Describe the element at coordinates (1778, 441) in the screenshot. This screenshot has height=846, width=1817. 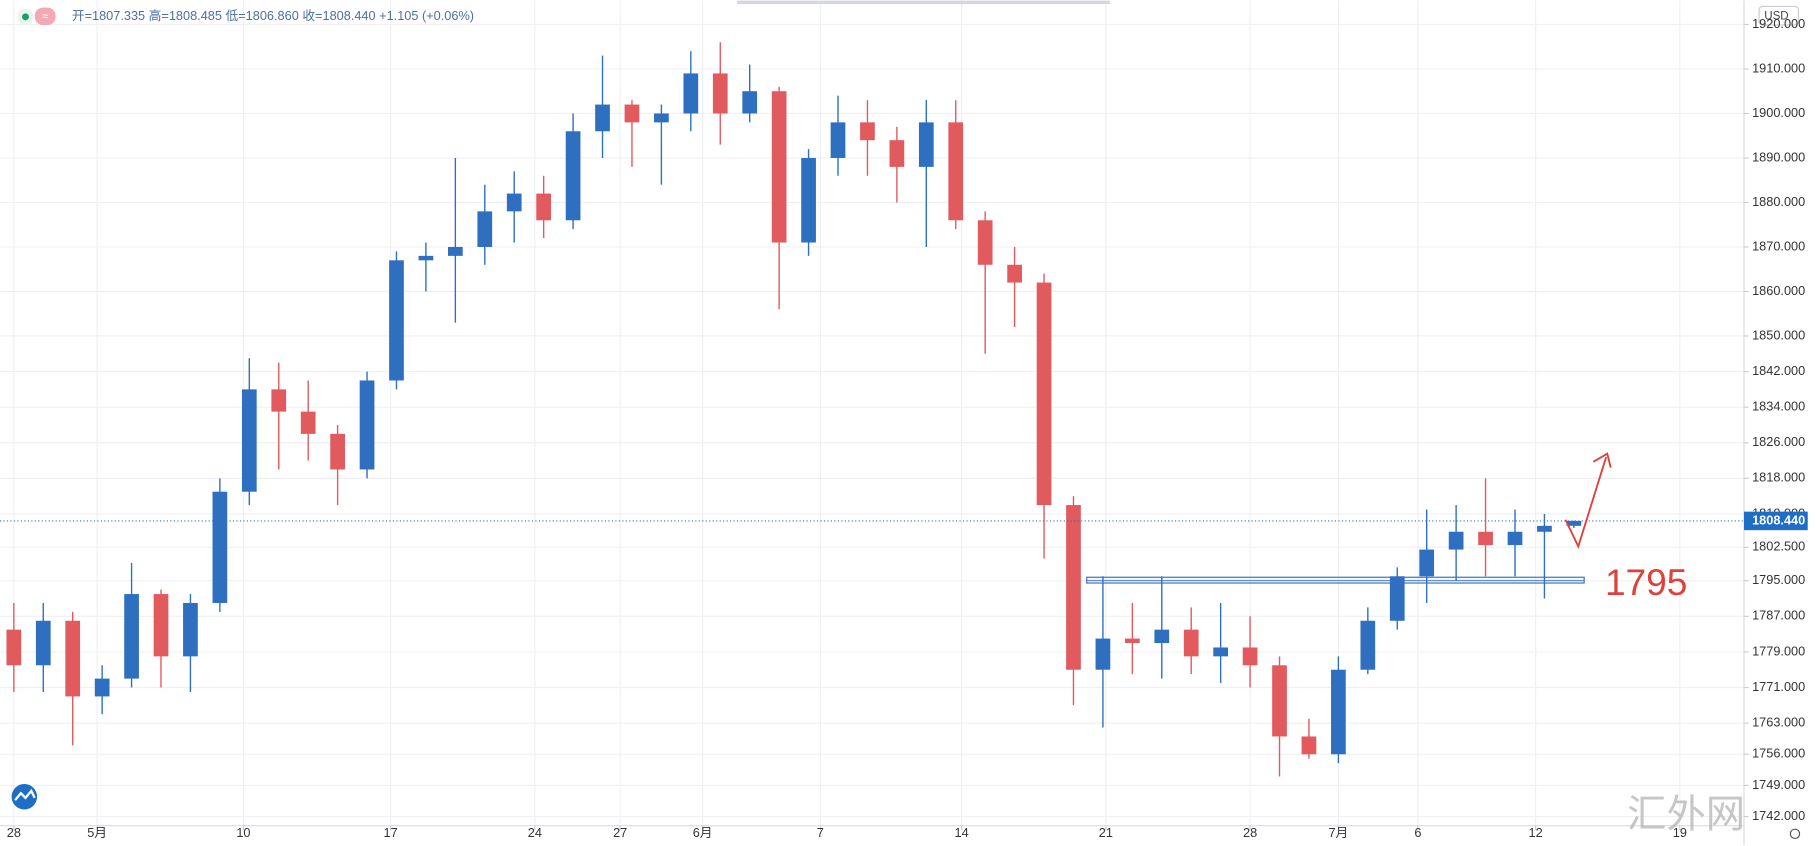
I see `y-tick-label: 1826.000` at that location.